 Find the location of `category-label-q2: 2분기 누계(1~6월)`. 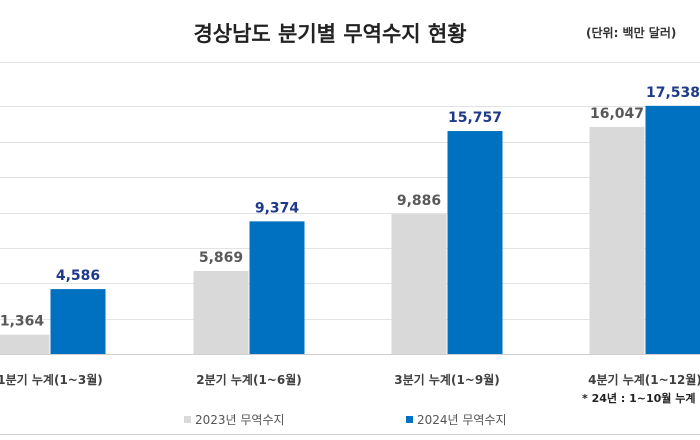

category-label-q2: 2분기 누계(1~6월) is located at coordinates (248, 379).